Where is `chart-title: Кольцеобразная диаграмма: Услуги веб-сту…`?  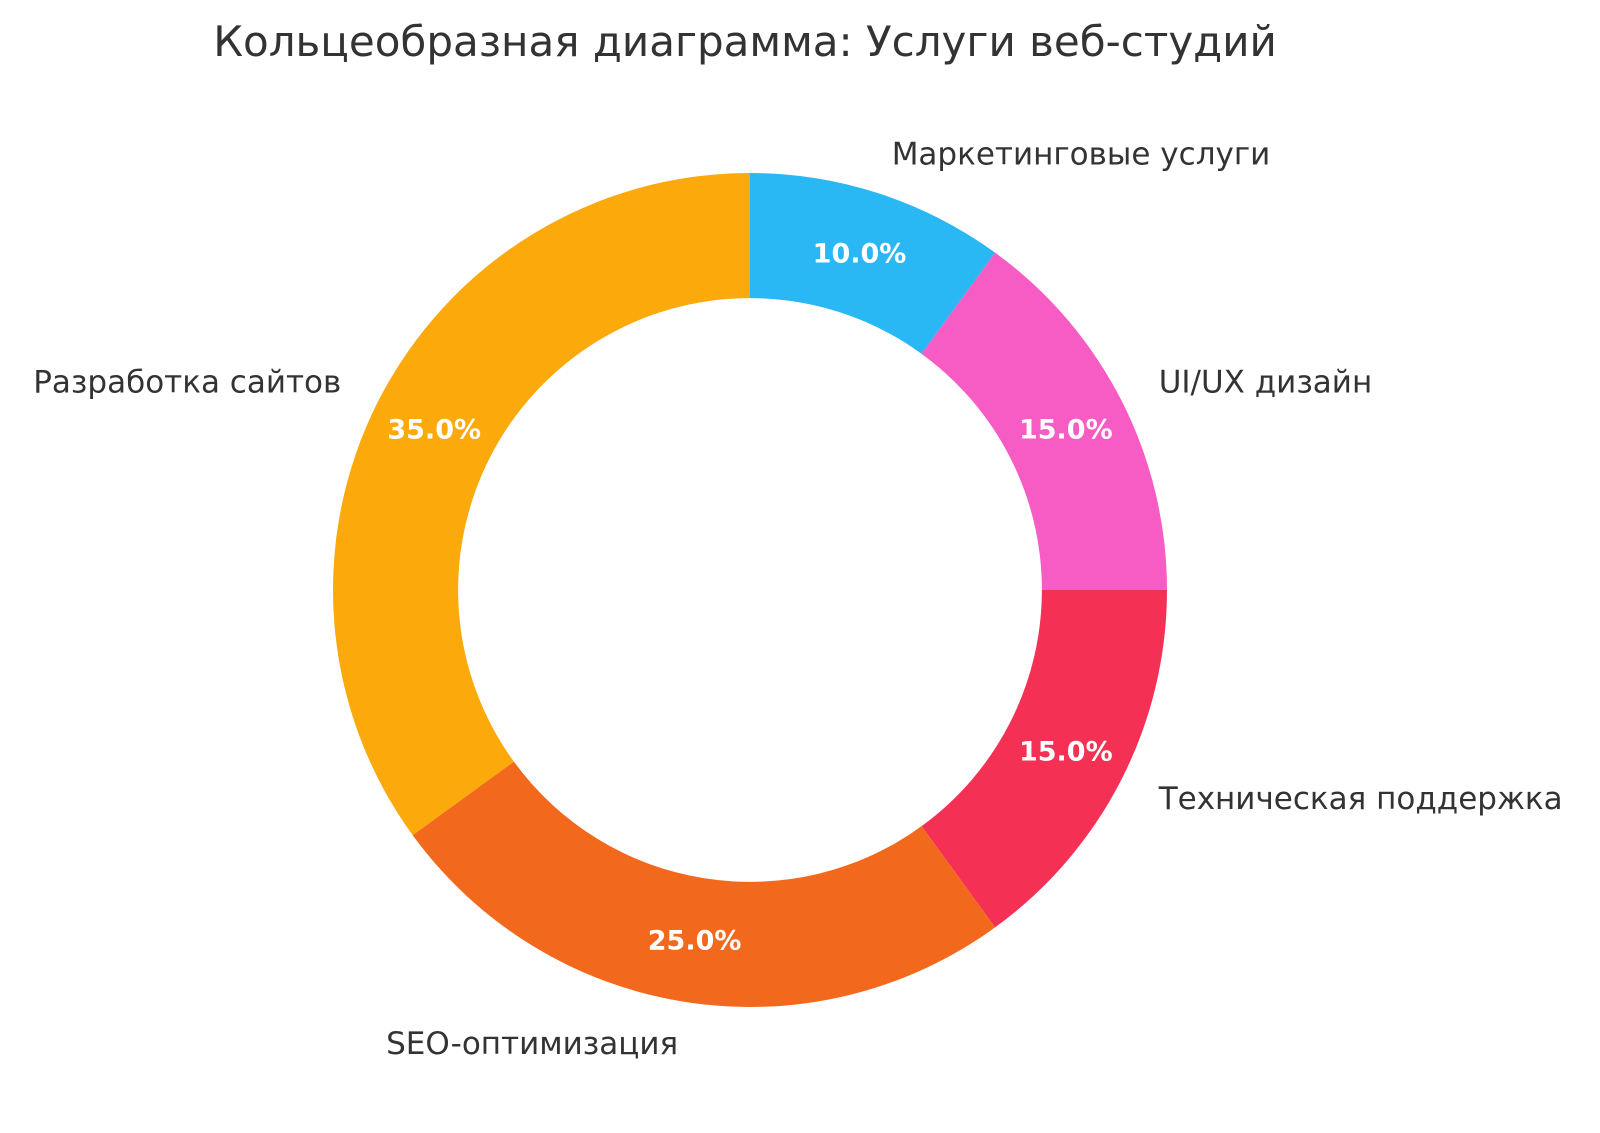 chart-title: Кольцеобразная диаграмма: Услуги веб-сту… is located at coordinates (745, 41).